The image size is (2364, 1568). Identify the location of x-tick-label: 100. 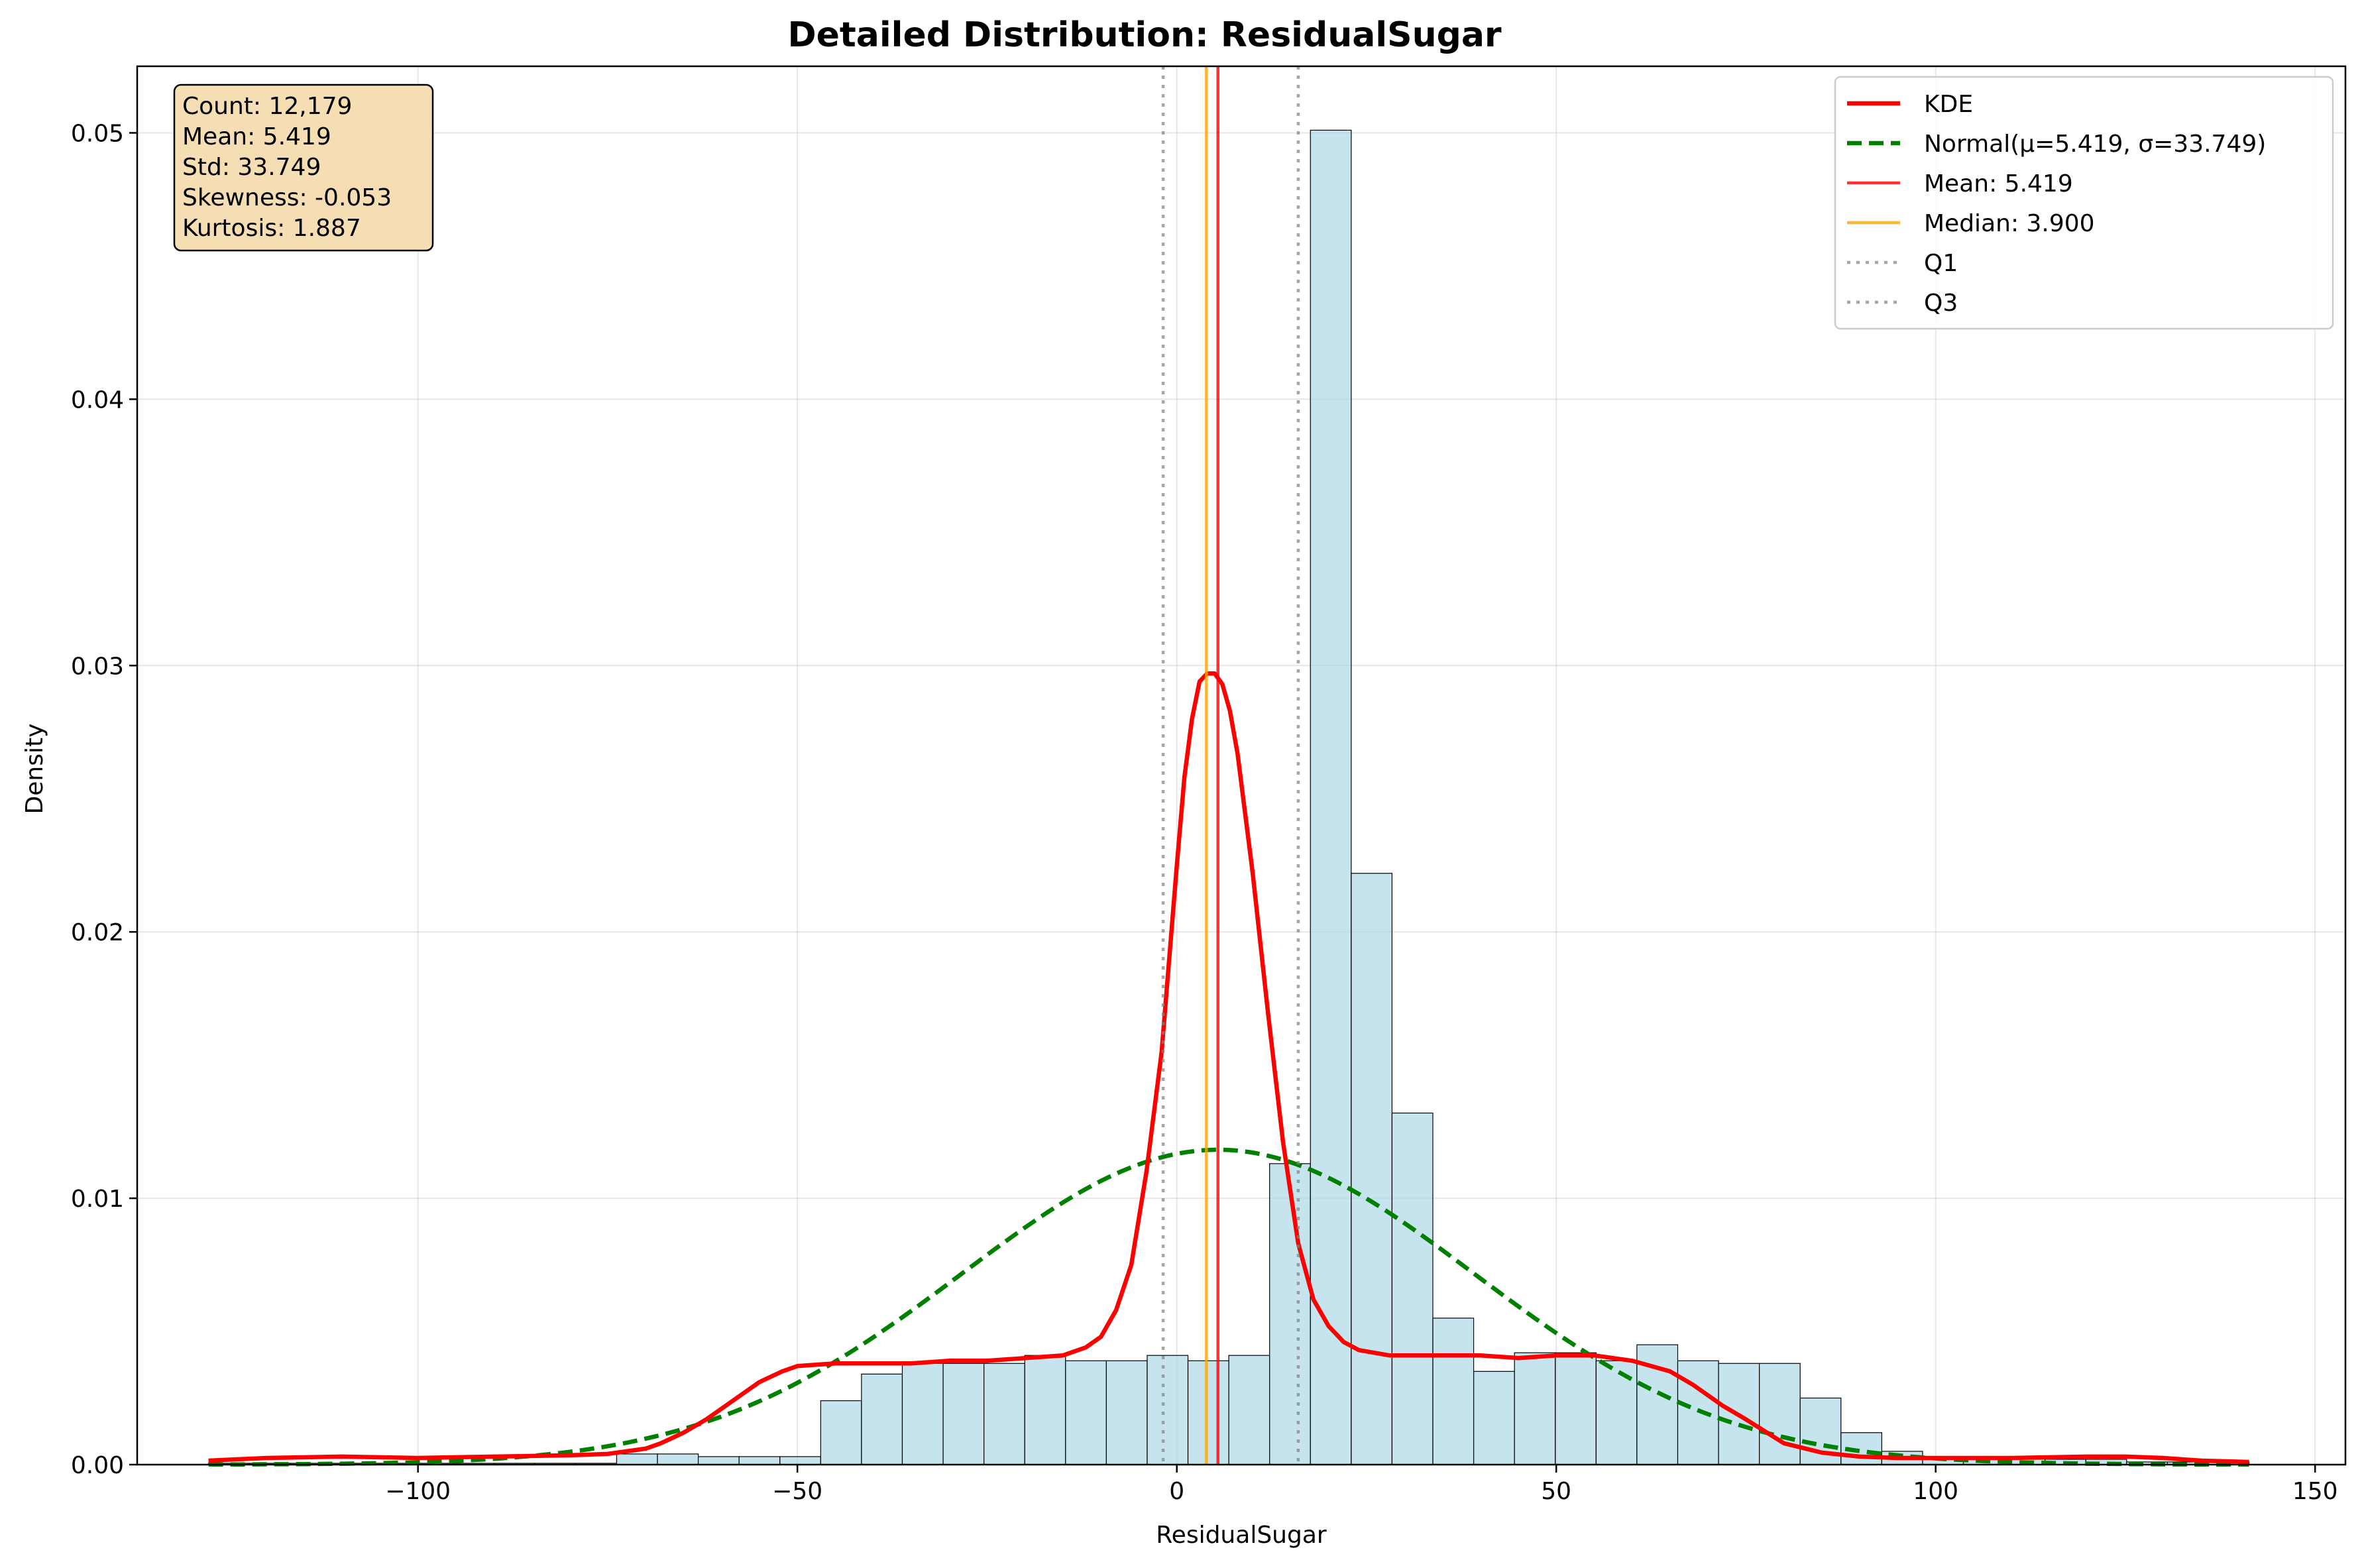
(1935, 1491).